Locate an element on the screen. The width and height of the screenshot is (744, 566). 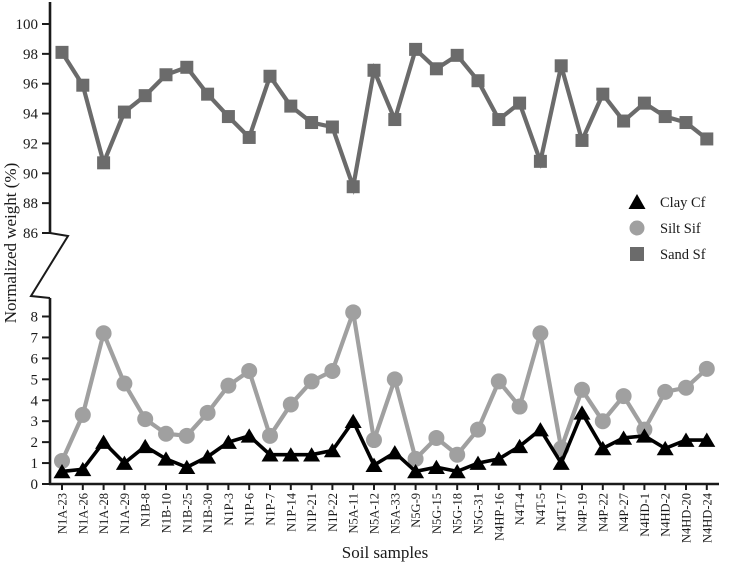
y-tick-label-bottom: 2 is located at coordinates (35, 443).